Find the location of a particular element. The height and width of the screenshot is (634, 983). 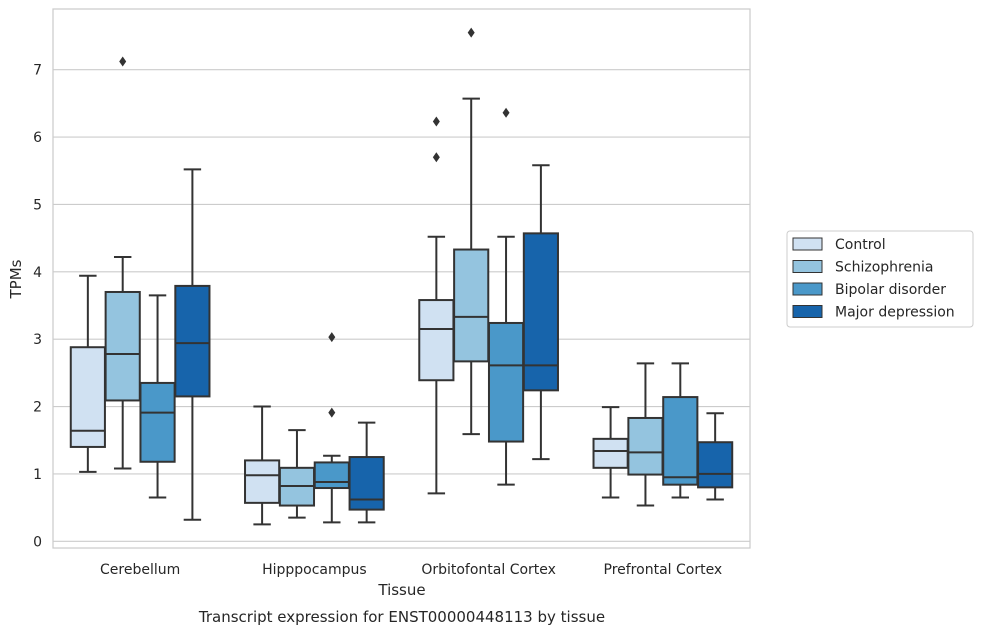

y-tick-label: 3 is located at coordinates (37, 340).